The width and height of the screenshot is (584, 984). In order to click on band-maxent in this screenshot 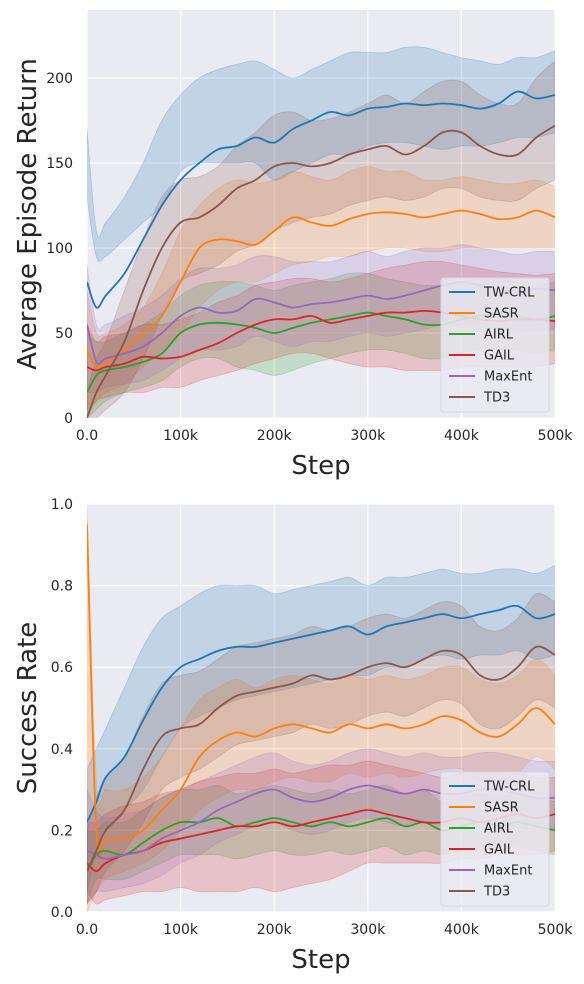, I will do `click(321, 826)`.